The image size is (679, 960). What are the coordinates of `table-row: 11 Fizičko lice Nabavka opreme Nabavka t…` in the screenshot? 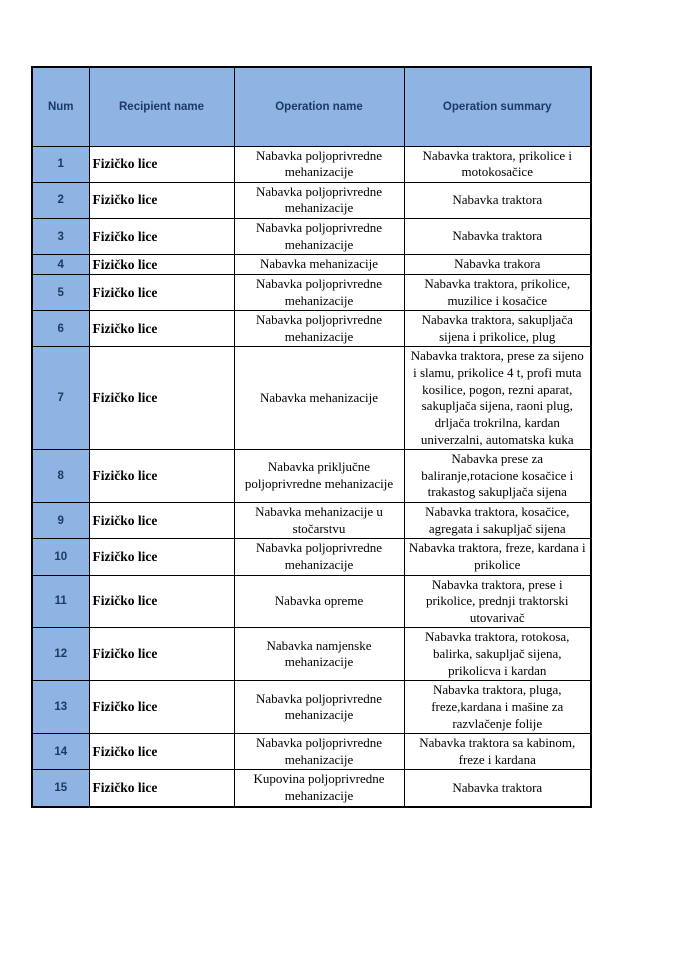 It's located at (311, 601).